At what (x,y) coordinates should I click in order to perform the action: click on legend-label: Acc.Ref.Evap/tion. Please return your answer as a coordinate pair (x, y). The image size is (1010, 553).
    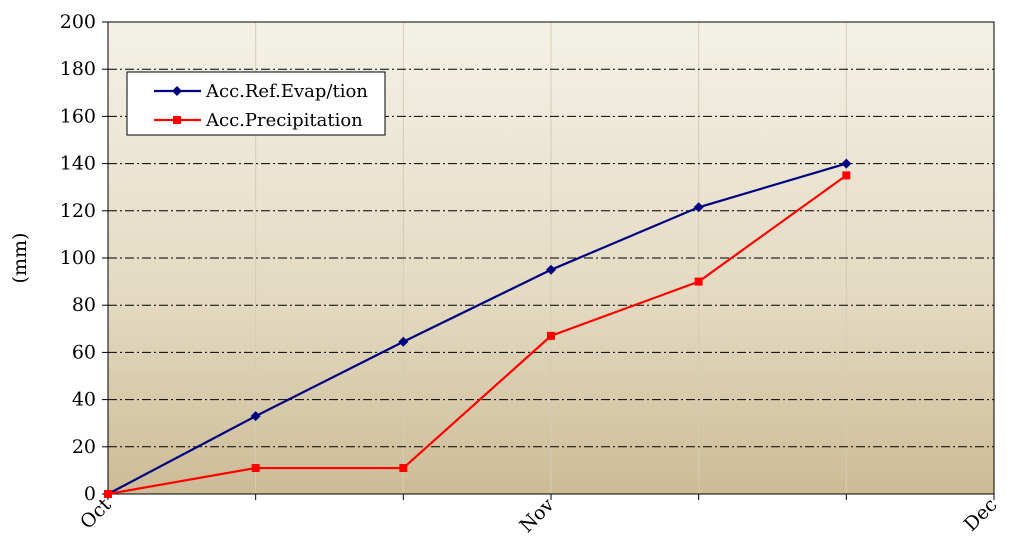
    Looking at the image, I should click on (286, 91).